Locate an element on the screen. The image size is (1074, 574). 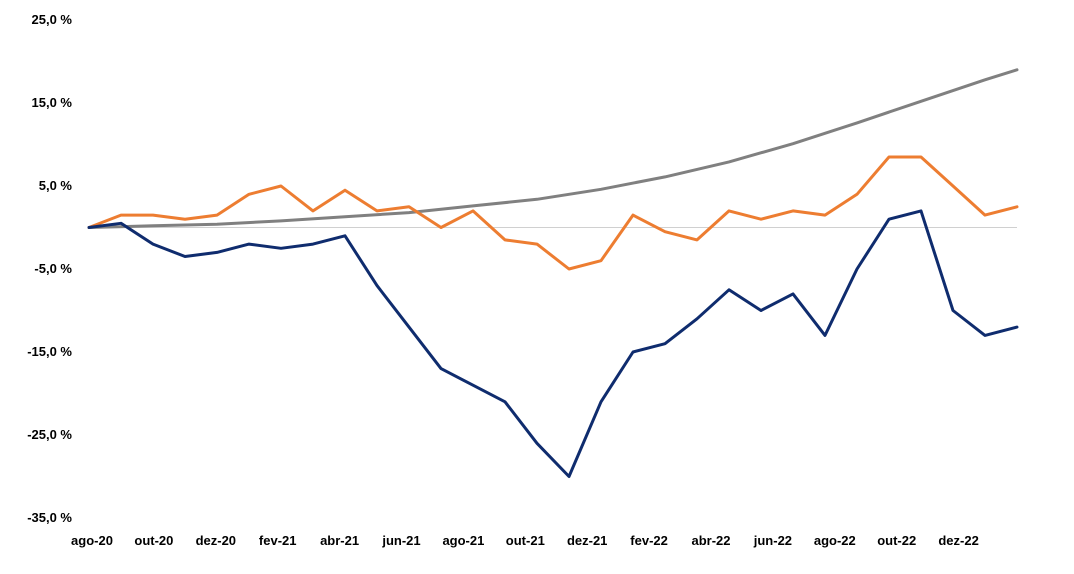
y-tick-label: -5,0 % is located at coordinates (53, 268).